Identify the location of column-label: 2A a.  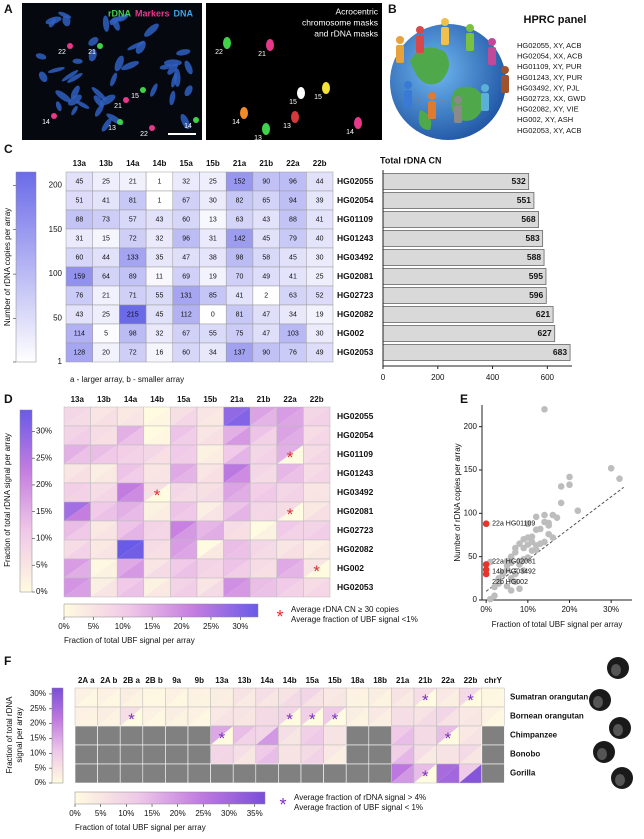
(86, 680).